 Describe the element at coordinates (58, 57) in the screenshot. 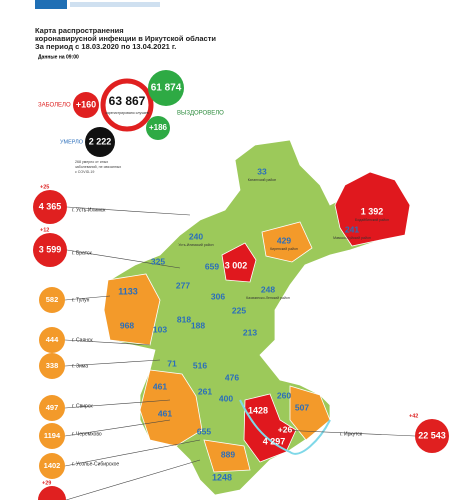

I see `data-time: Данные на 09:00` at that location.